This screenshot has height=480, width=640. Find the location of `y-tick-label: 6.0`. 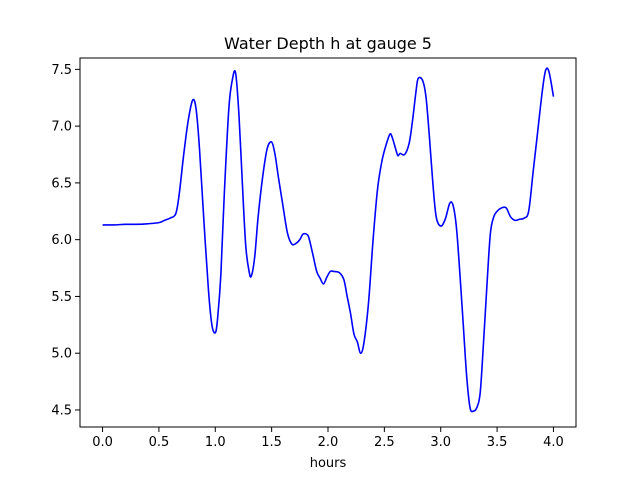

y-tick-label: 6.0 is located at coordinates (61, 240).